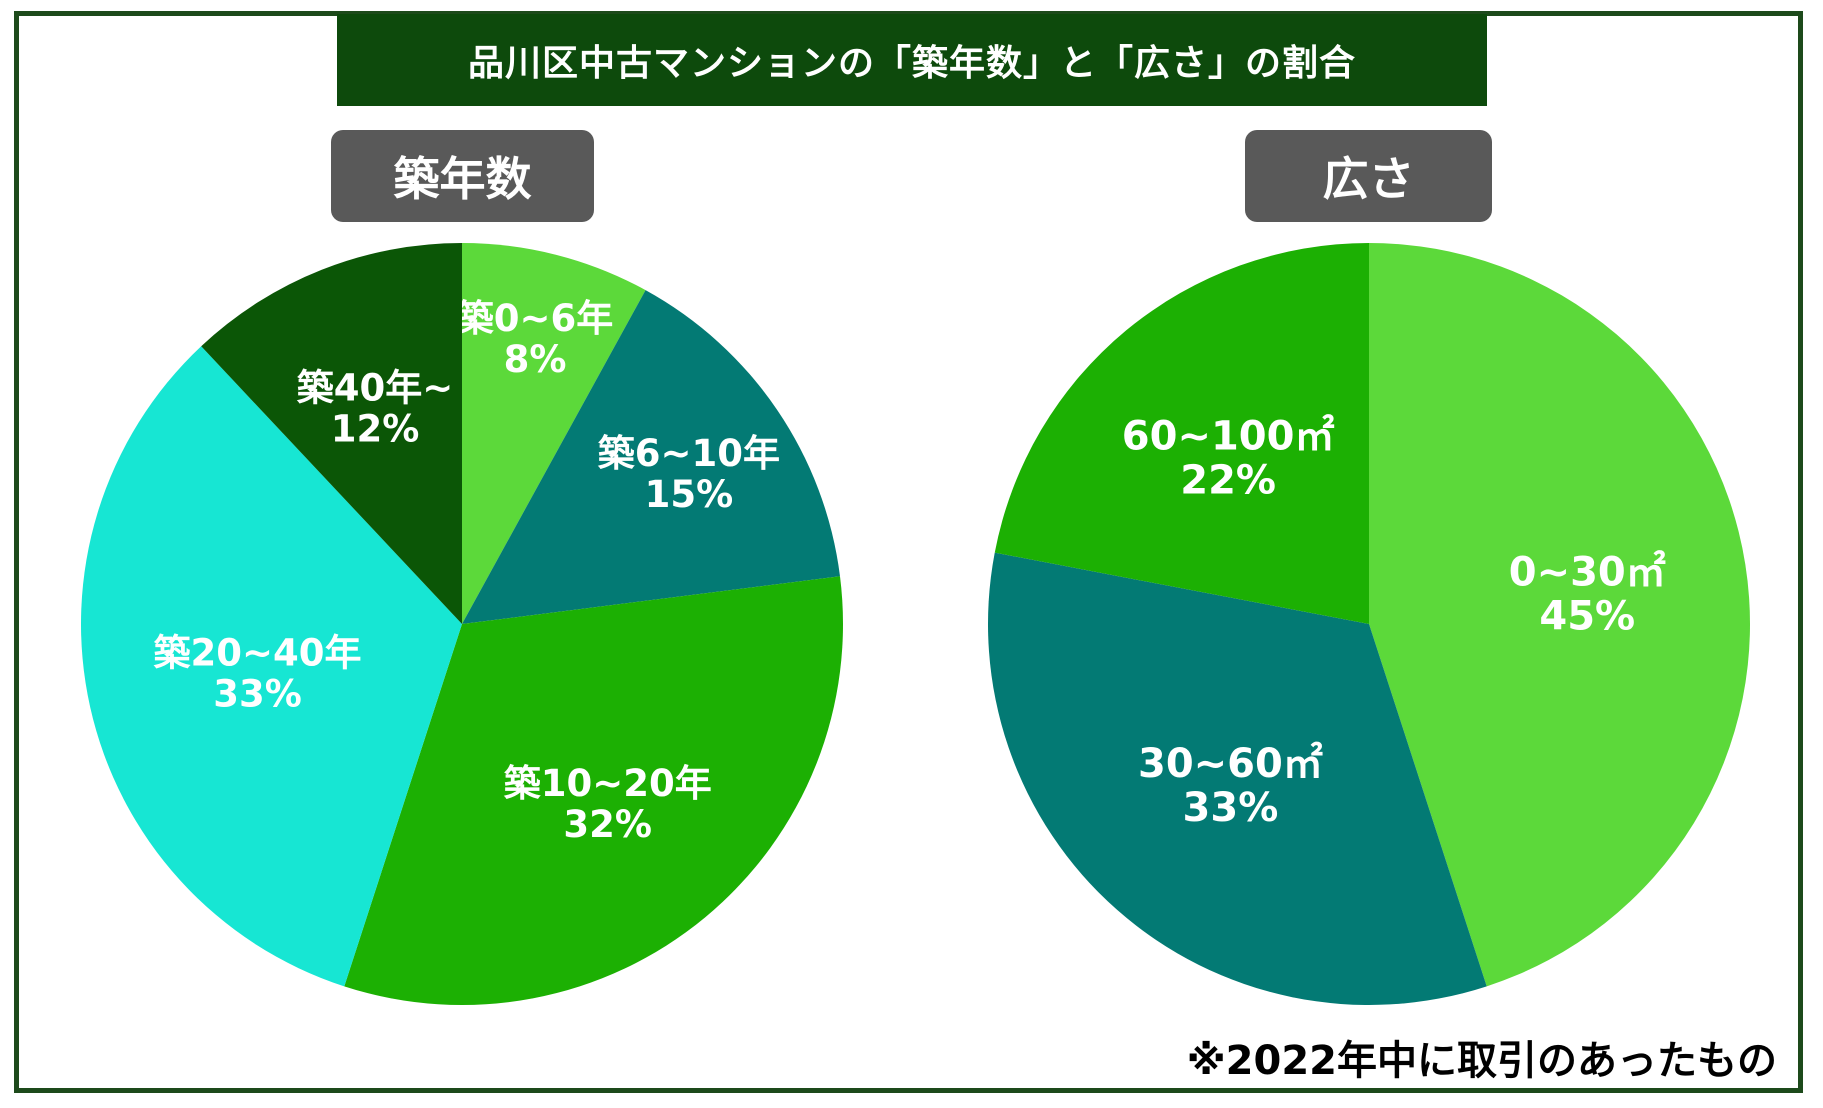 This screenshot has width=1823, height=1108. Describe the element at coordinates (375, 387) in the screenshot. I see `slice-label: 築40年~` at that location.